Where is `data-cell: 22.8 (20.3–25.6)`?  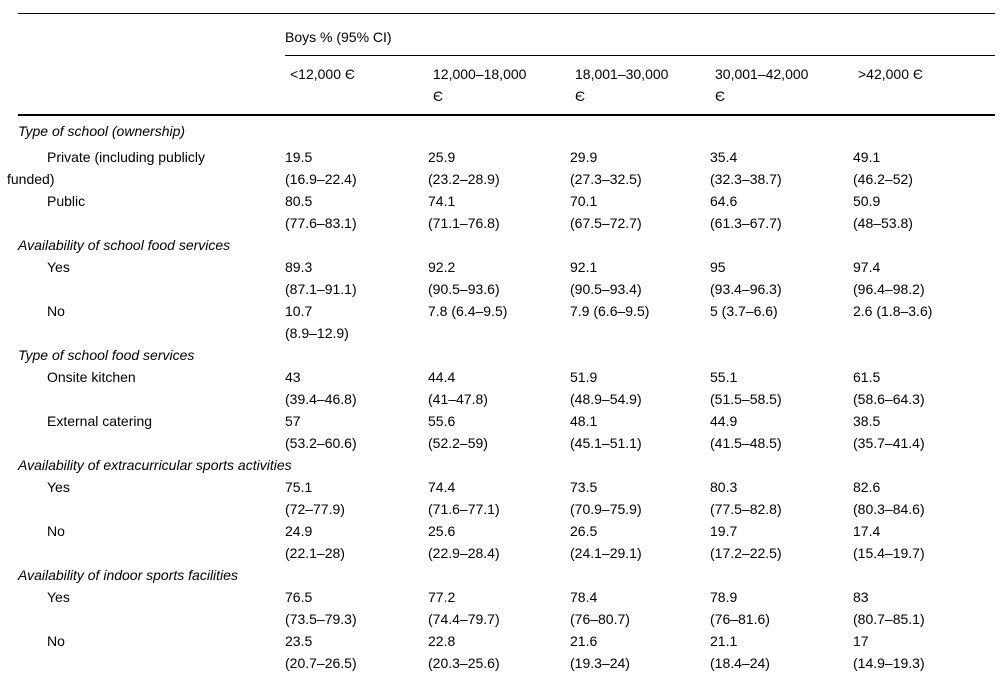 data-cell: 22.8 (20.3–25.6) is located at coordinates (464, 652).